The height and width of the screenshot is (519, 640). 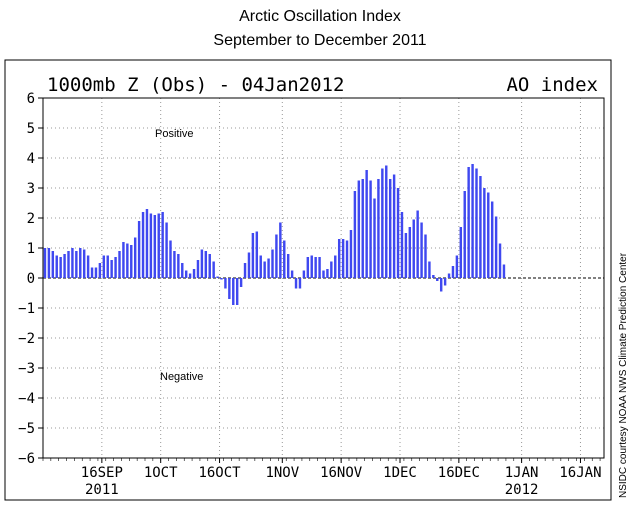 What do you see at coordinates (26, 339) in the screenshot?
I see `y-tick-label: −2` at bounding box center [26, 339].